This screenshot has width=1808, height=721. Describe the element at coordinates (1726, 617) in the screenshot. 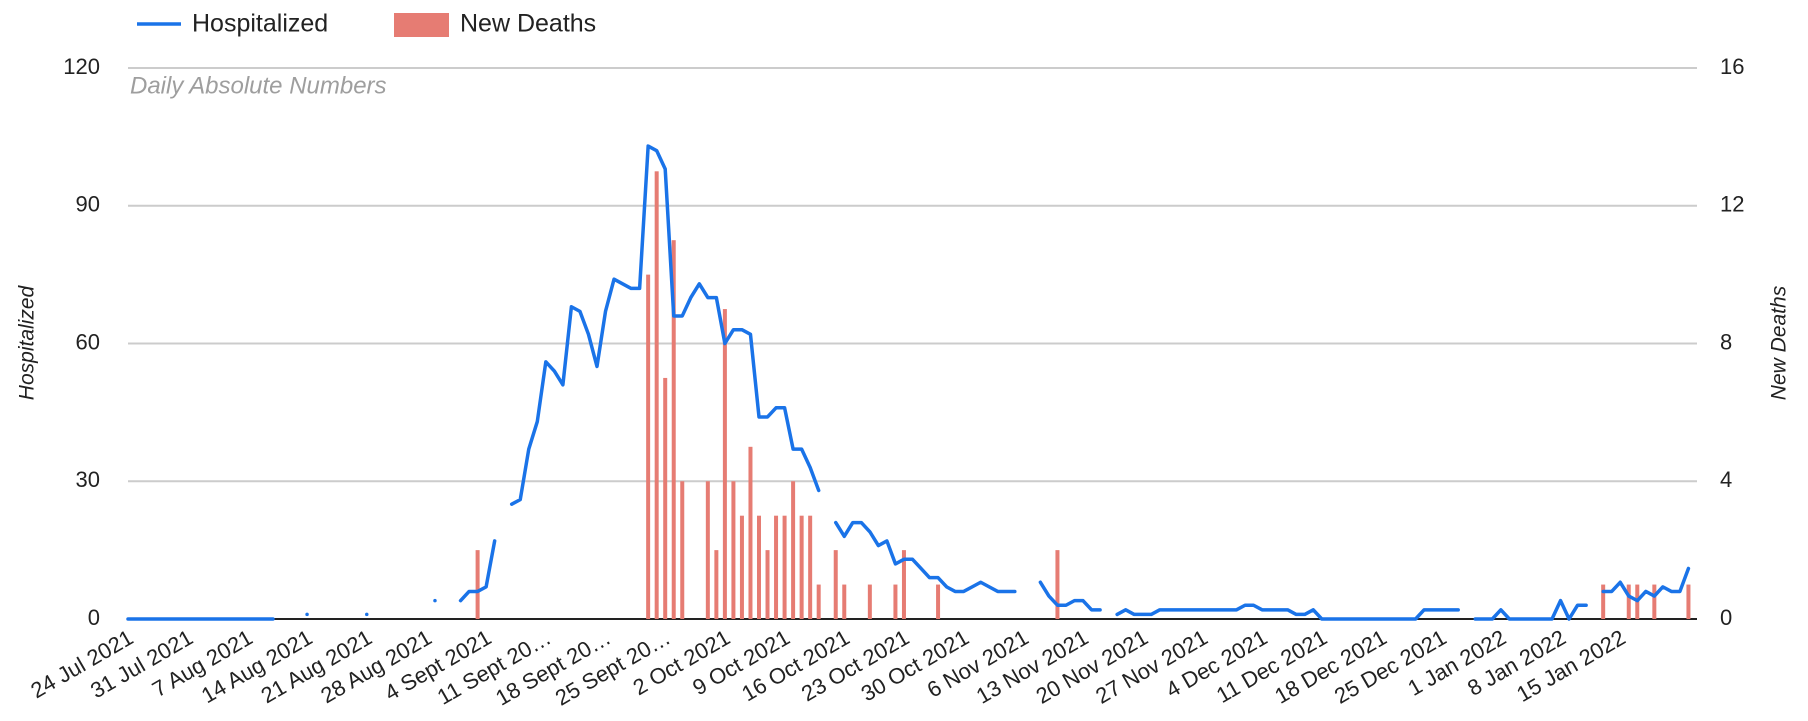

I see `y2-tick-label: 0` at that location.